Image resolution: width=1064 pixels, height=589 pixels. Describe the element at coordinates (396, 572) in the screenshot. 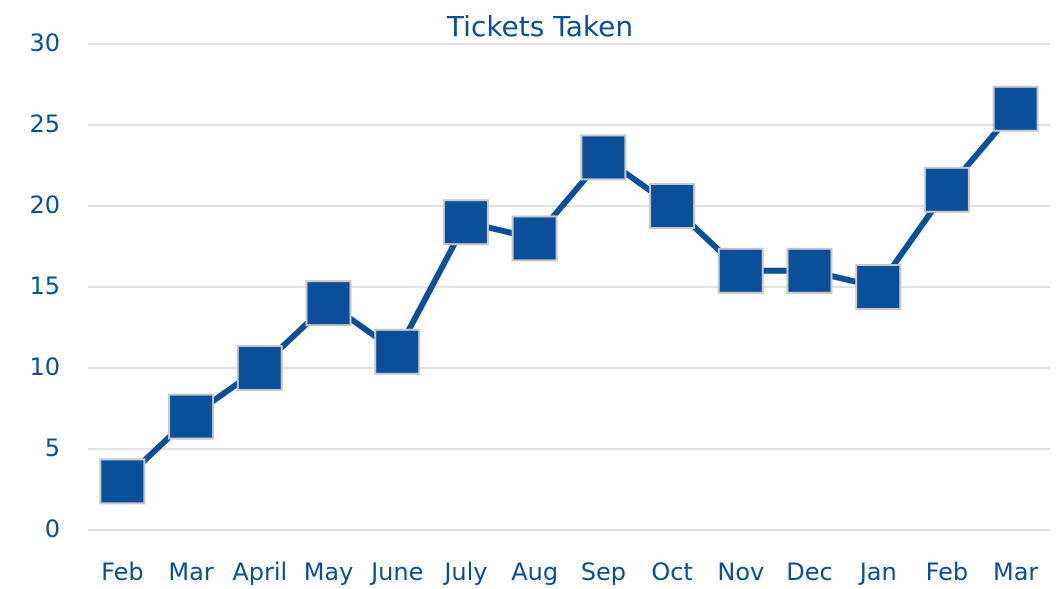

I see `x-tick-label: June` at that location.